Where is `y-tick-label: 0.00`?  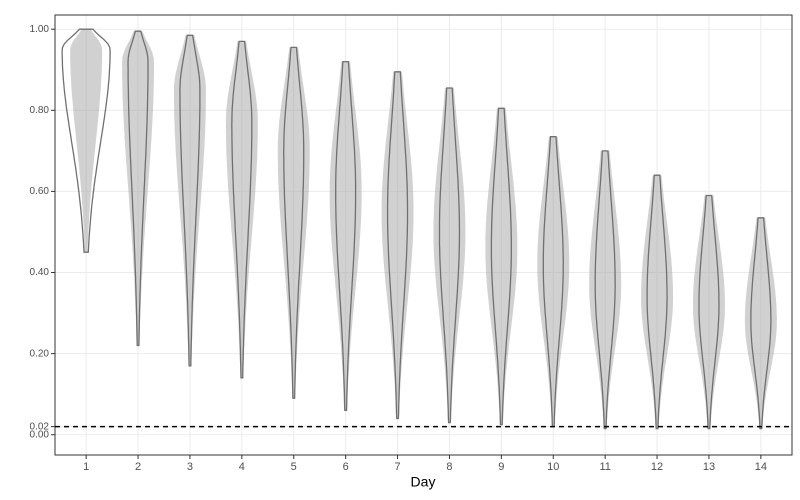
y-tick-label: 0.00 is located at coordinates (40, 434).